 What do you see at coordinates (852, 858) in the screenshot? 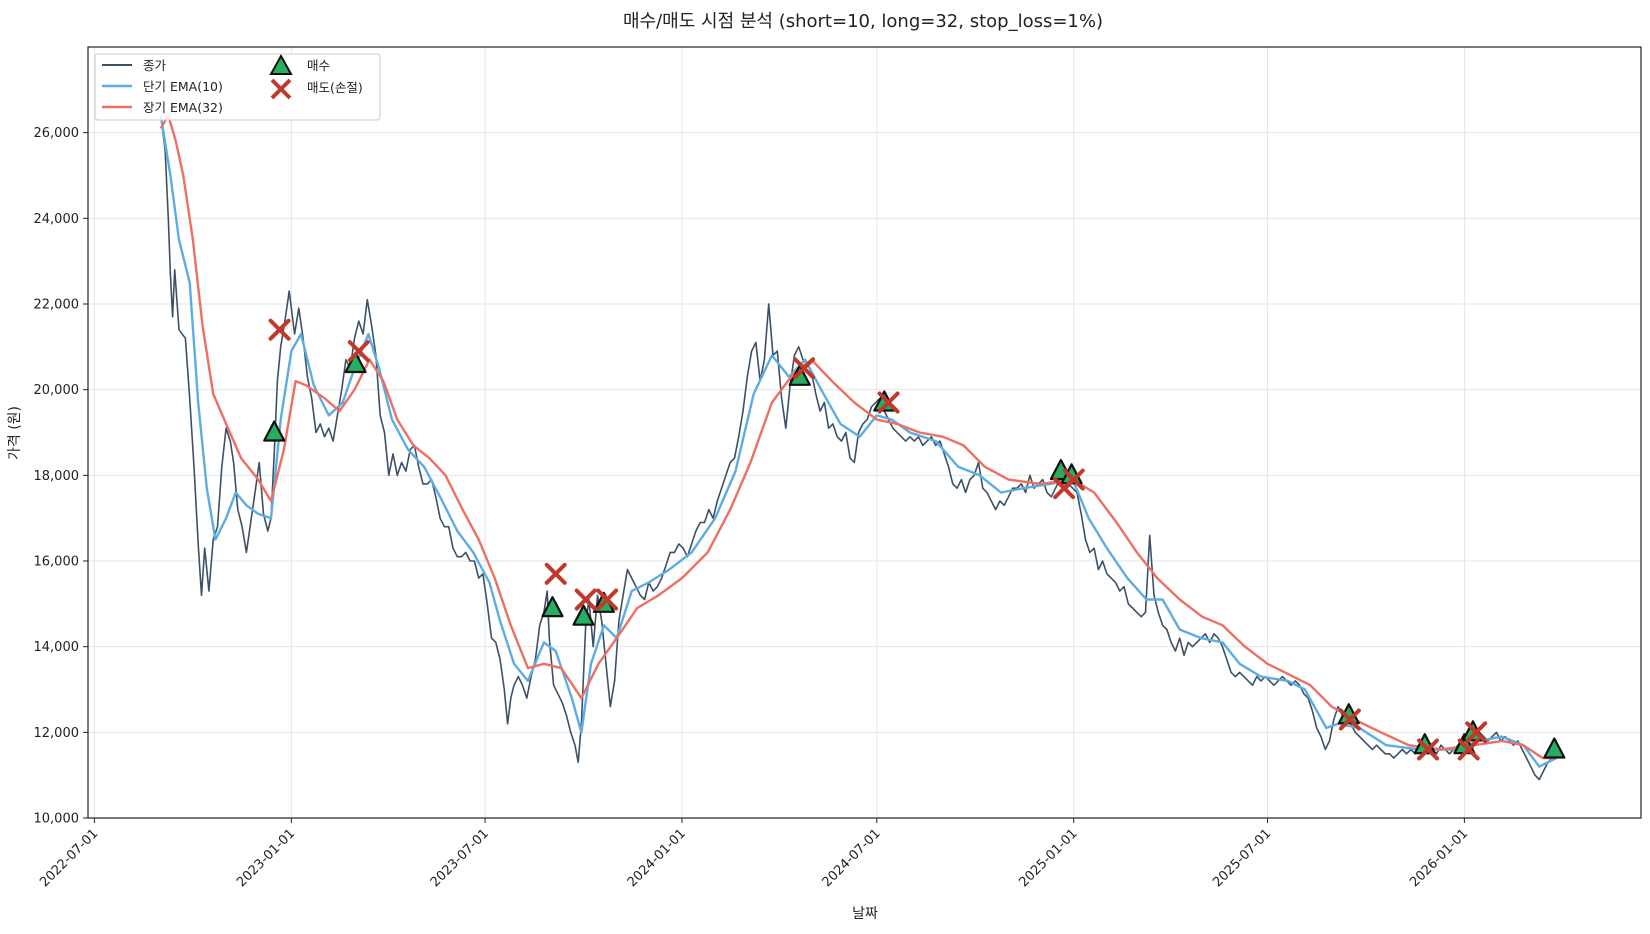
I see `x-tick-label: 2024-07-01` at bounding box center [852, 858].